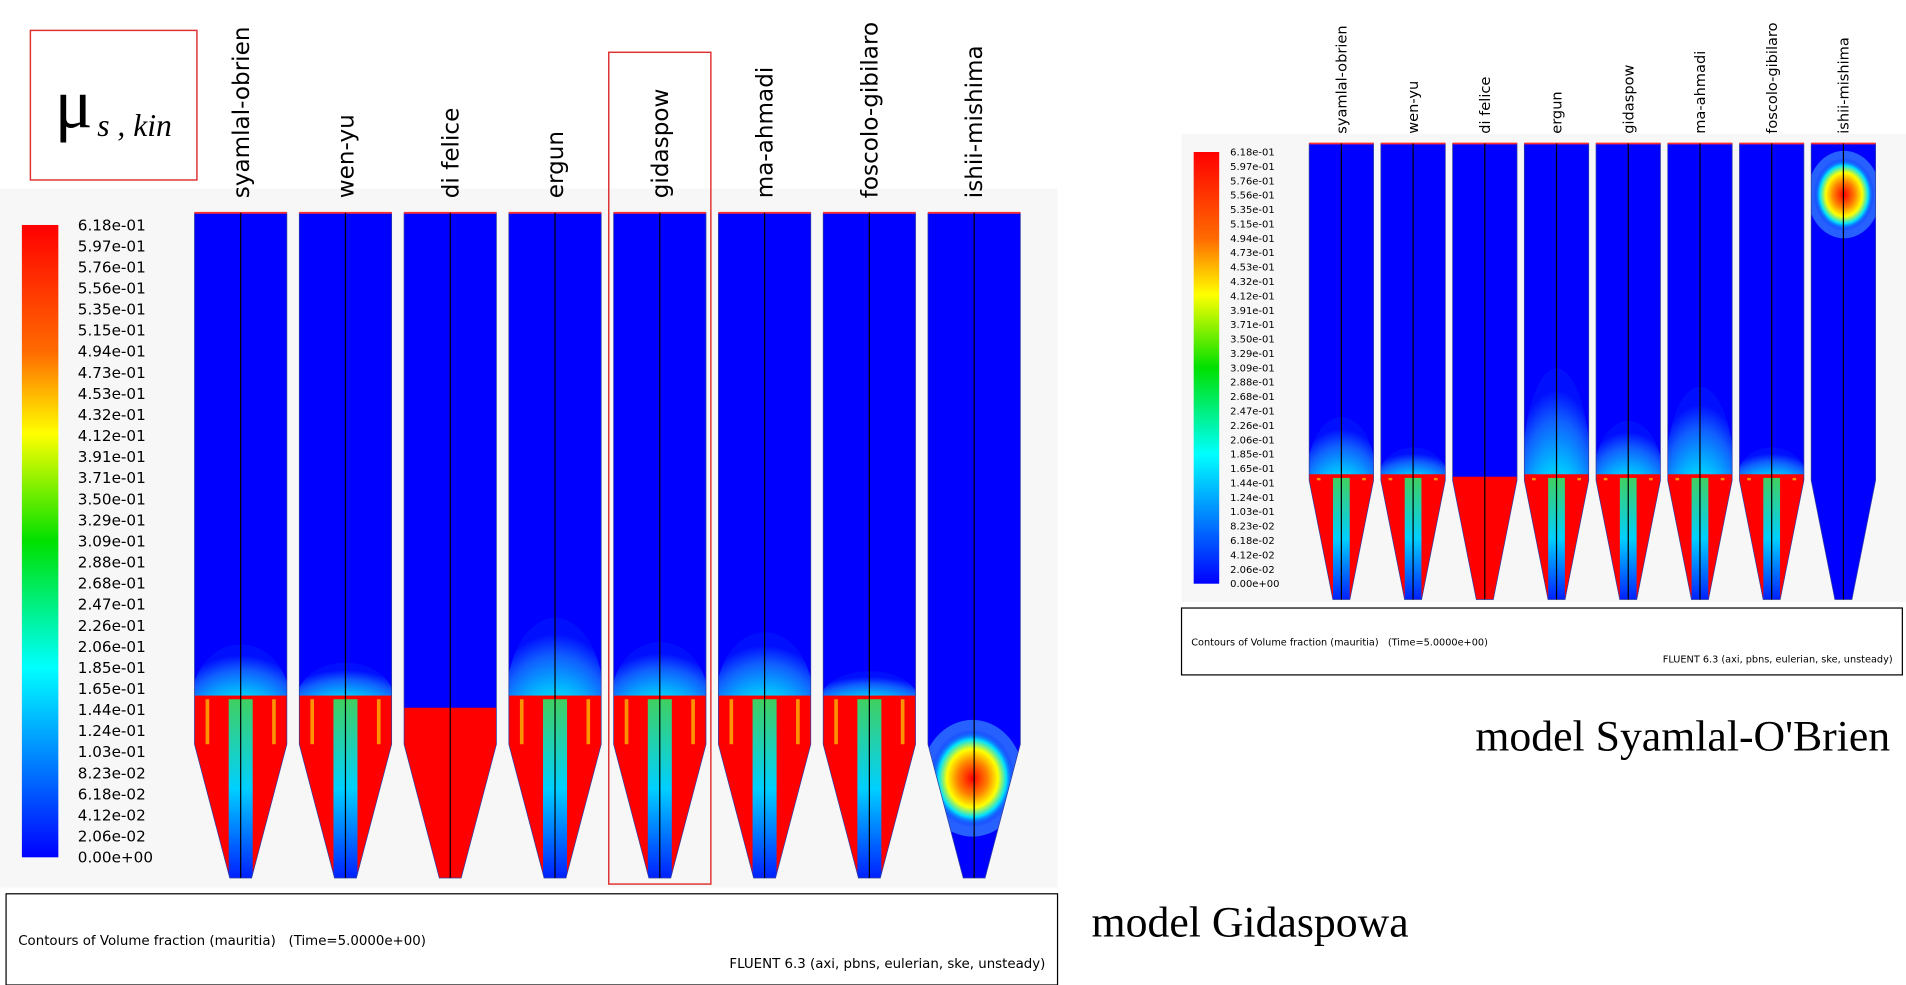 This screenshot has width=1906, height=985. I want to click on column-label: foscolo-gibilaro, so click(1772, 77).